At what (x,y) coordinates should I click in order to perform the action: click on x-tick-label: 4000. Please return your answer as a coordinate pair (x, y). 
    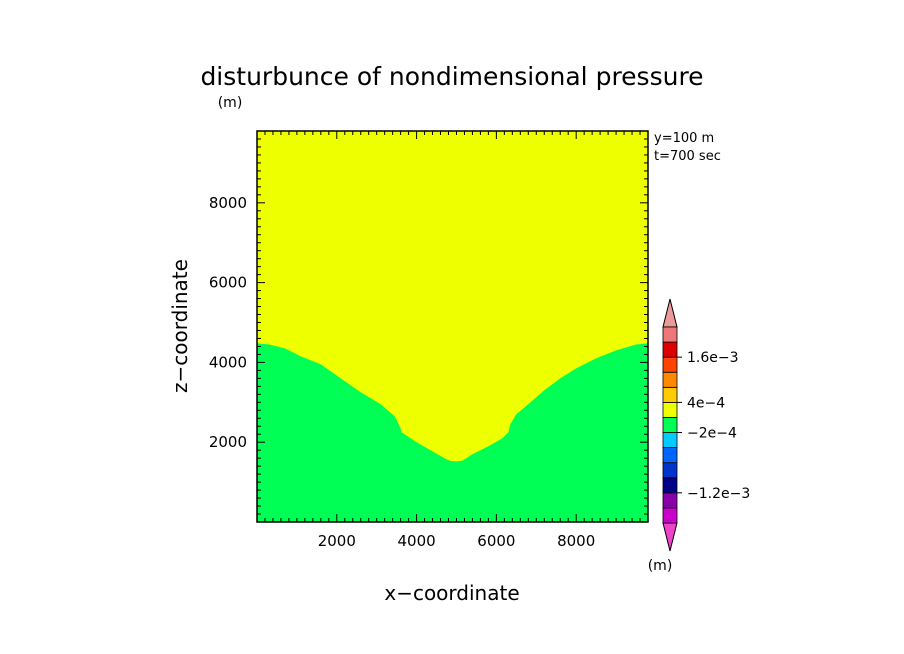
    Looking at the image, I should click on (416, 541).